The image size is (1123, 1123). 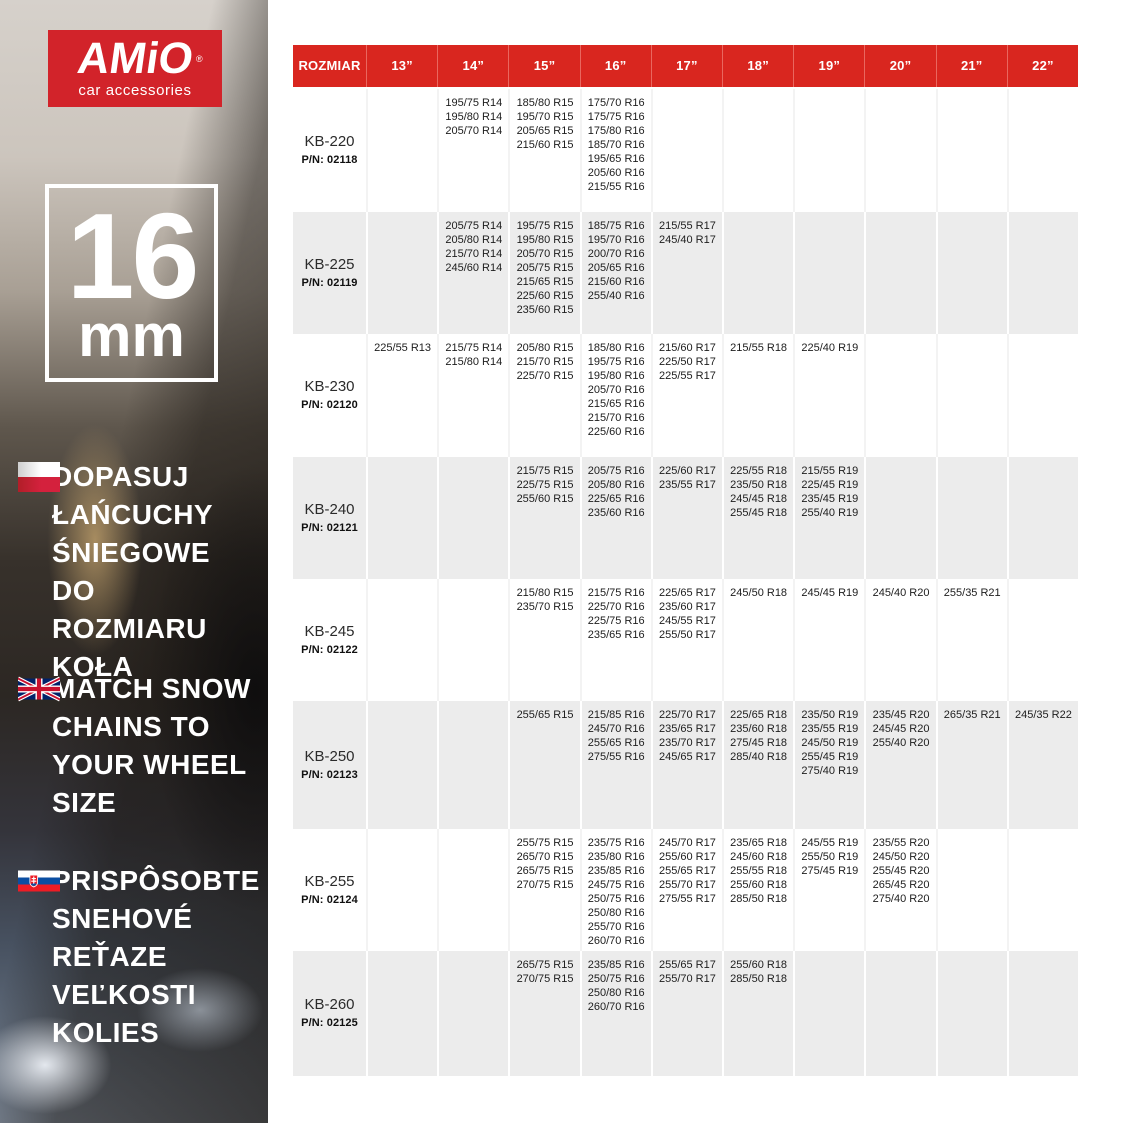 I want to click on sizes-cell-kb-240-17: 225/60 R17 235/55 R17, so click(x=686, y=518).